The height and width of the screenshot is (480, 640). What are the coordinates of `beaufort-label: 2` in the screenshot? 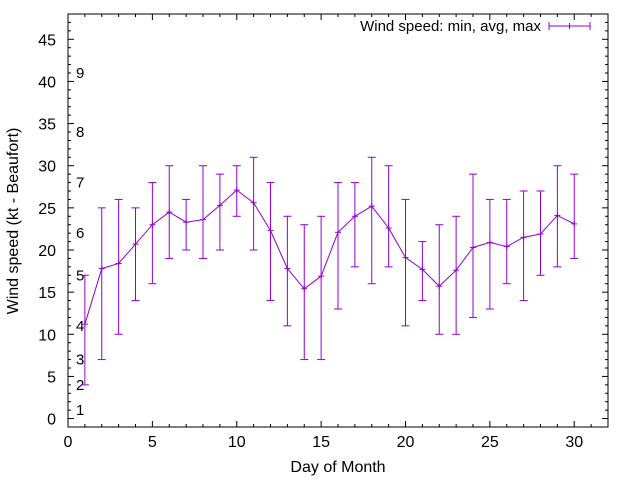 It's located at (80, 385).